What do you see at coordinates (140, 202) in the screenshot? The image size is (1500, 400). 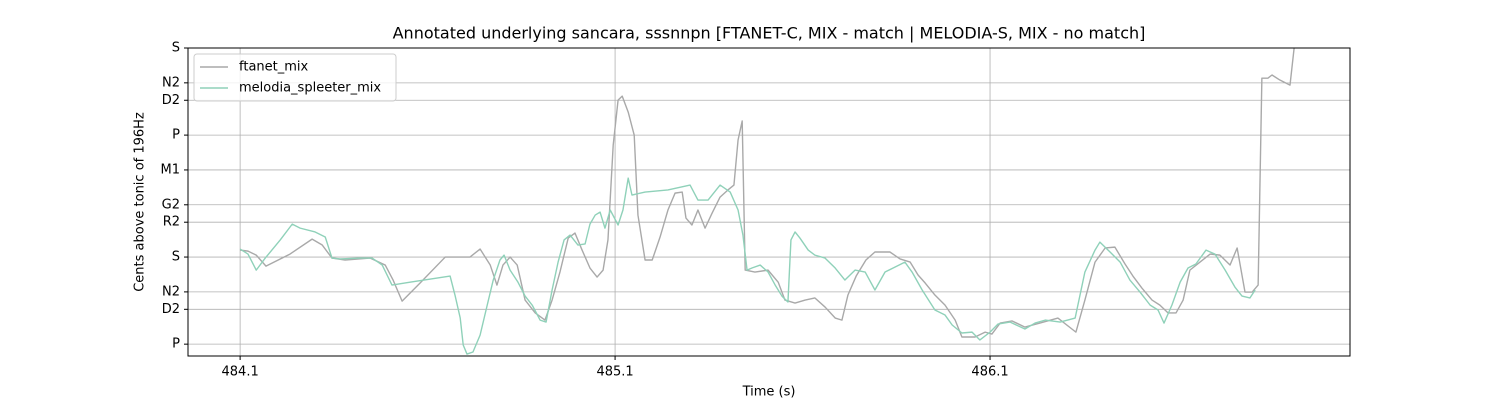 I see `y-axis-label: Cents above tonic of 196Hz` at bounding box center [140, 202].